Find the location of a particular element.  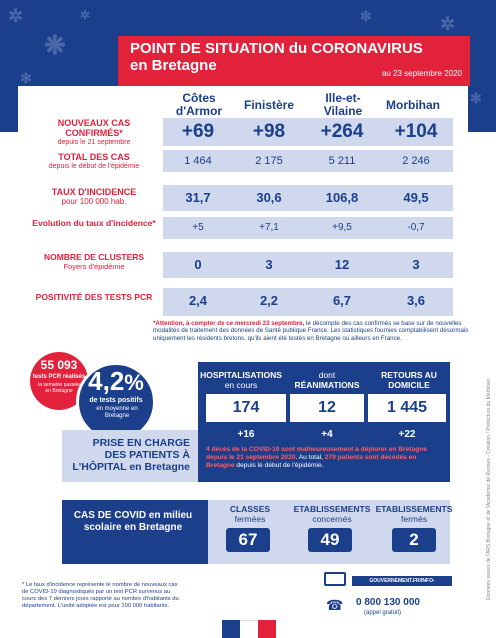

hospitalisations-box is located at coordinates (246, 408).